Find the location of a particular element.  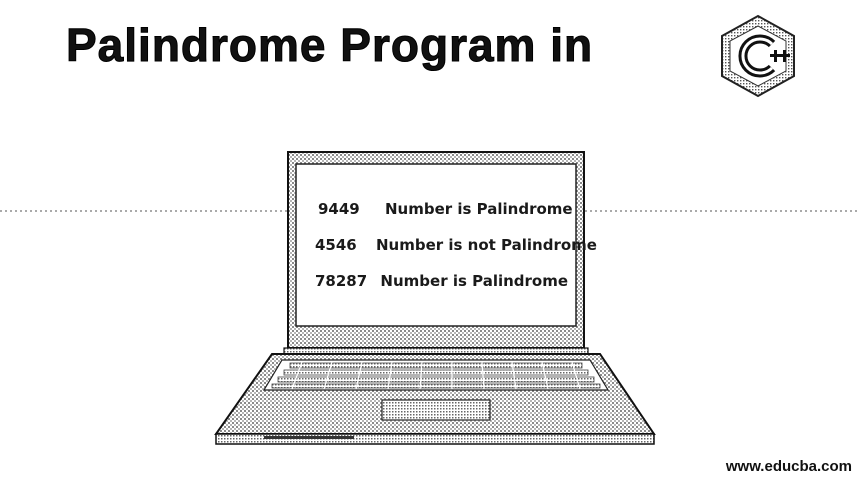

website-url: www.educba.com is located at coordinates (788, 466).